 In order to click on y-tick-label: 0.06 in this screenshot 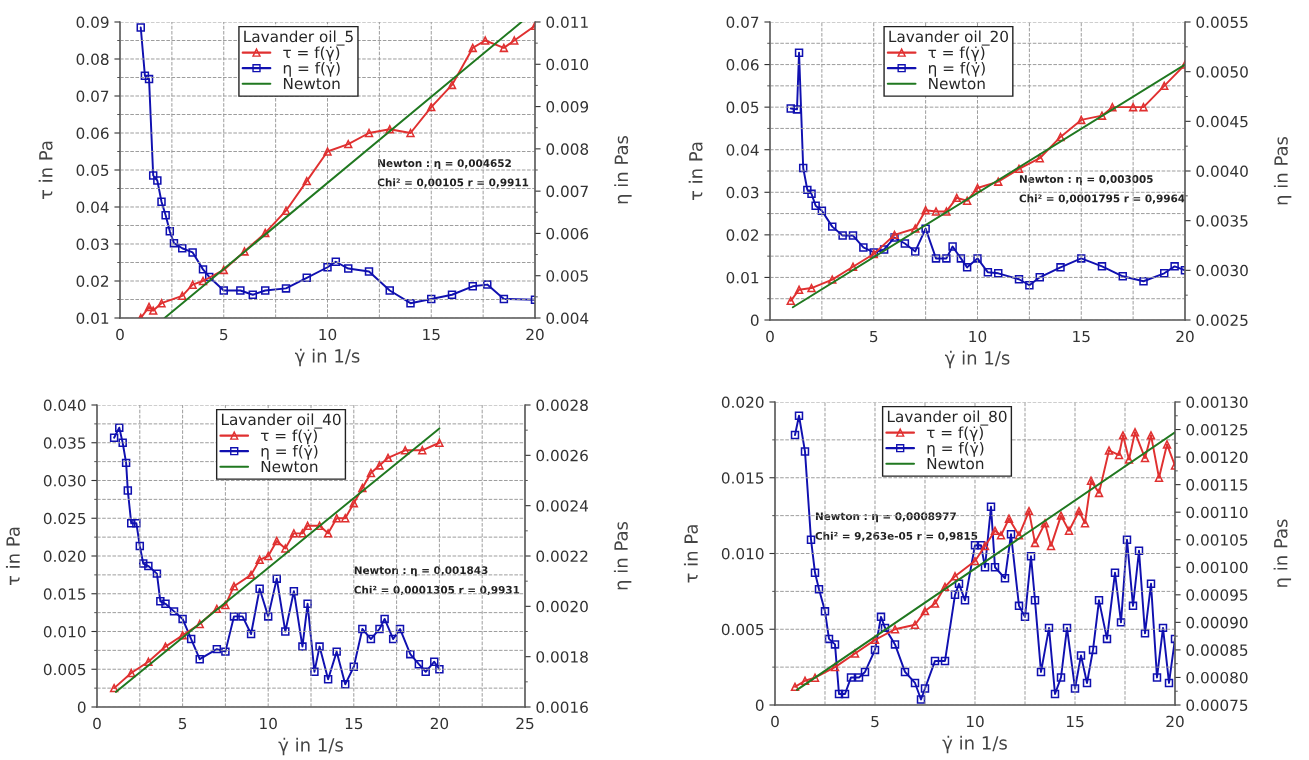, I will do `click(742, 65)`.